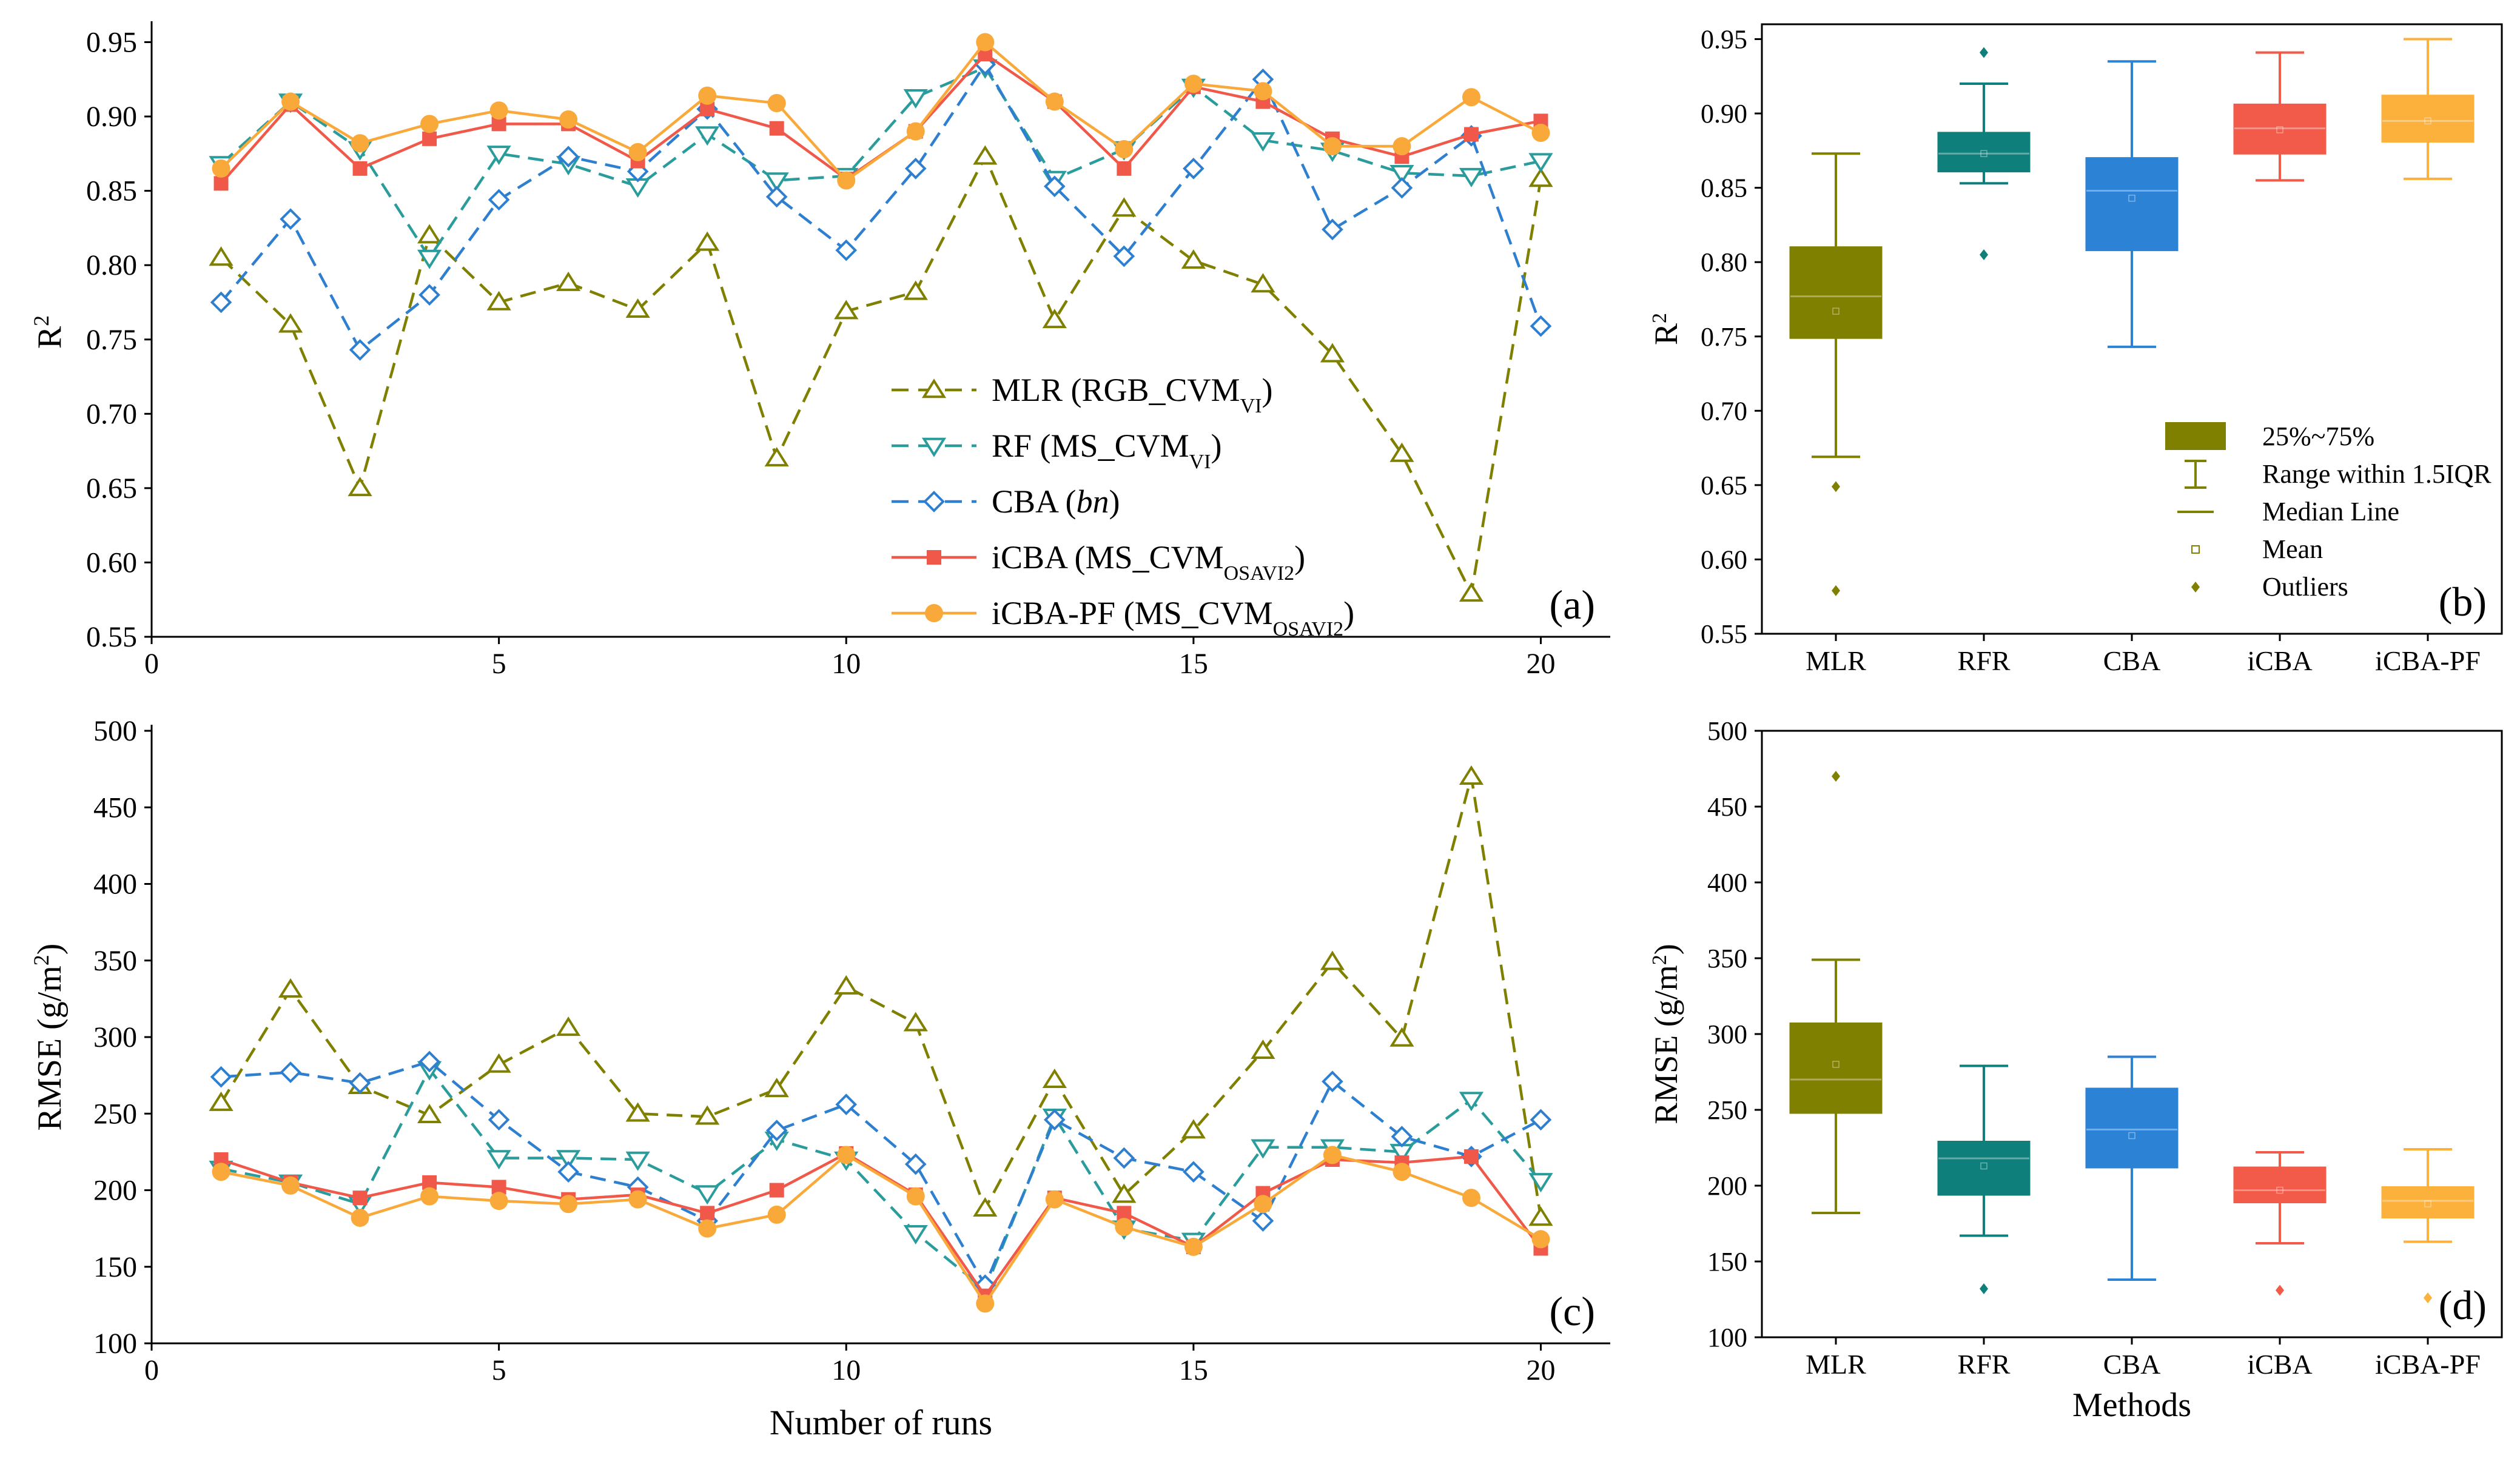 This screenshot has width=2520, height=1461. What do you see at coordinates (2376, 474) in the screenshot?
I see `legend-label-range: Range within 1.5IQR` at bounding box center [2376, 474].